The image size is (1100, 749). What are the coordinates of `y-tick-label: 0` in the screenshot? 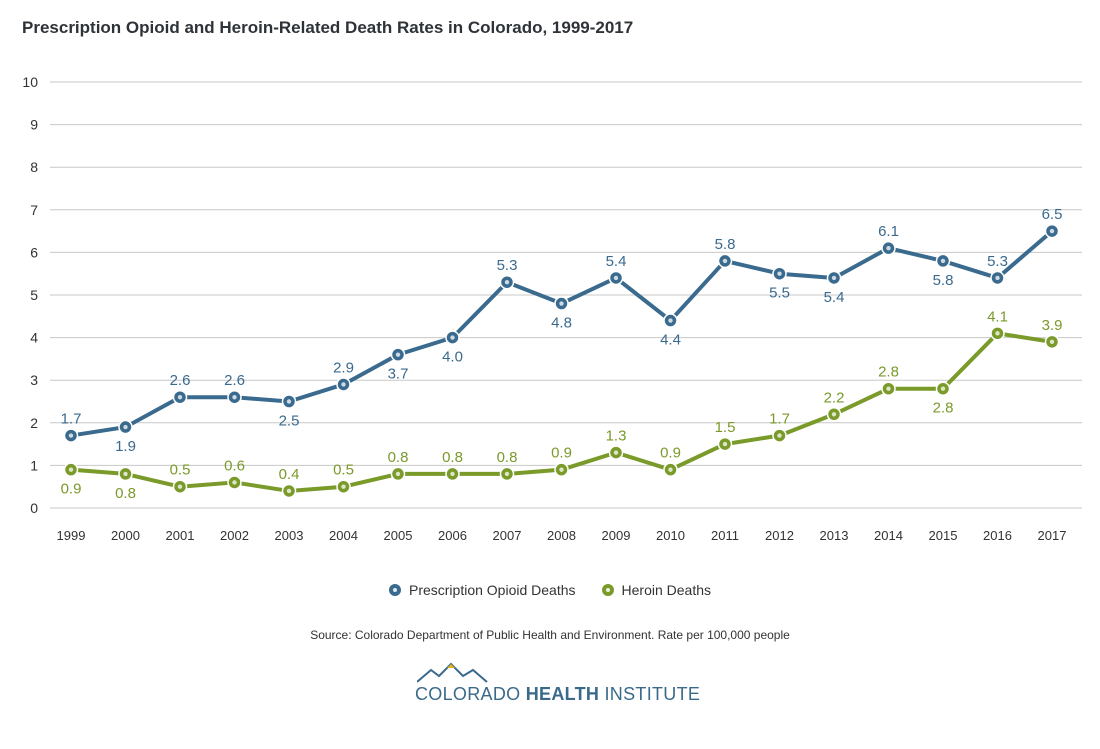 It's located at (34, 508).